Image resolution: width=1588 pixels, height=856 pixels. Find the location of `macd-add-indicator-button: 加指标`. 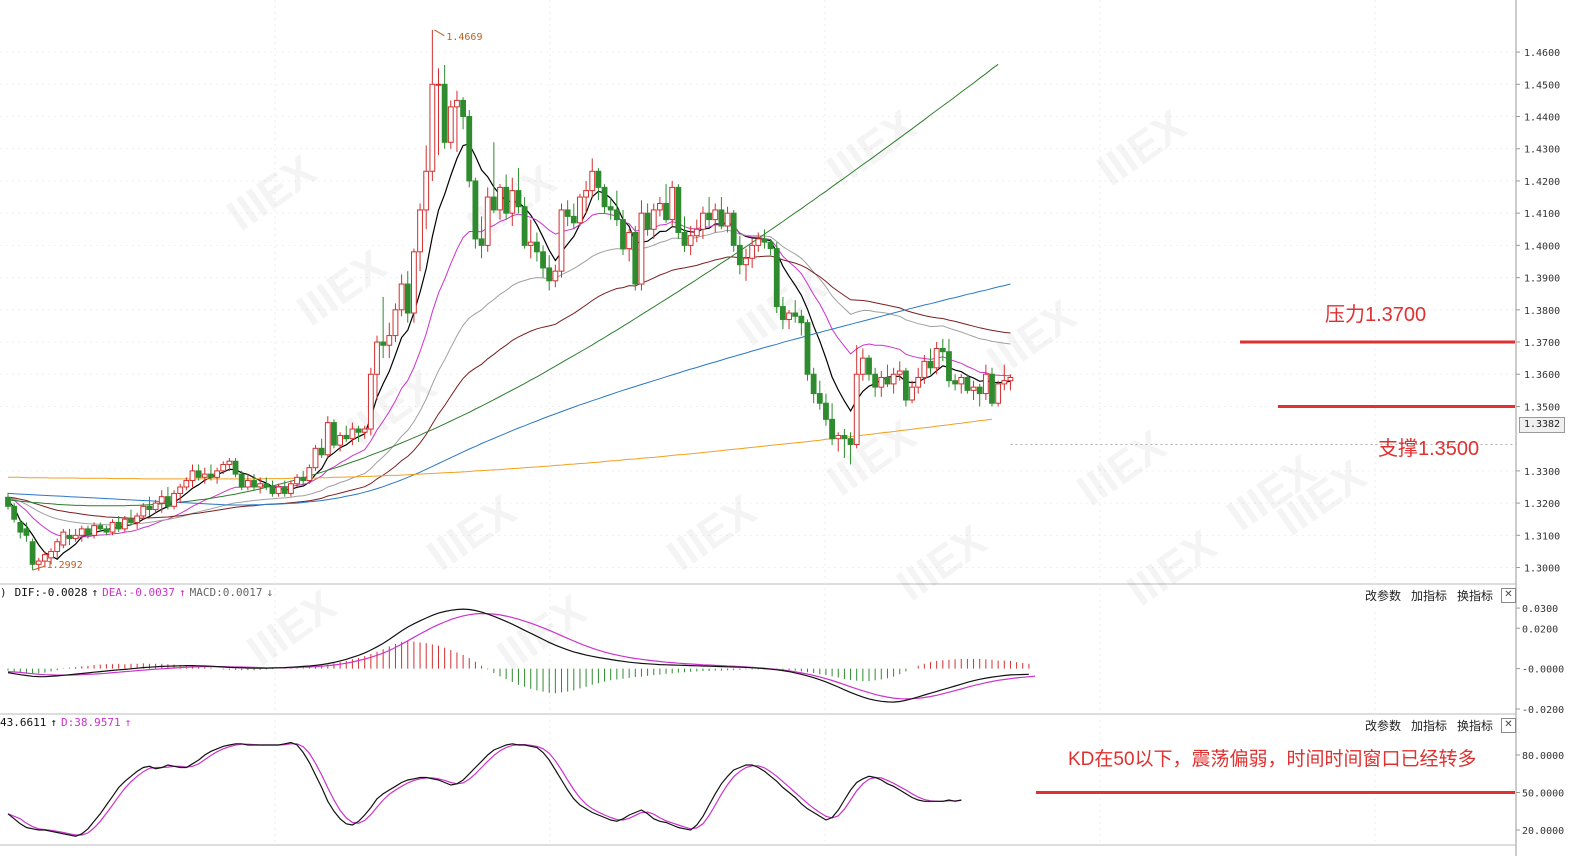

macd-add-indicator-button: 加指标 is located at coordinates (1428, 595).